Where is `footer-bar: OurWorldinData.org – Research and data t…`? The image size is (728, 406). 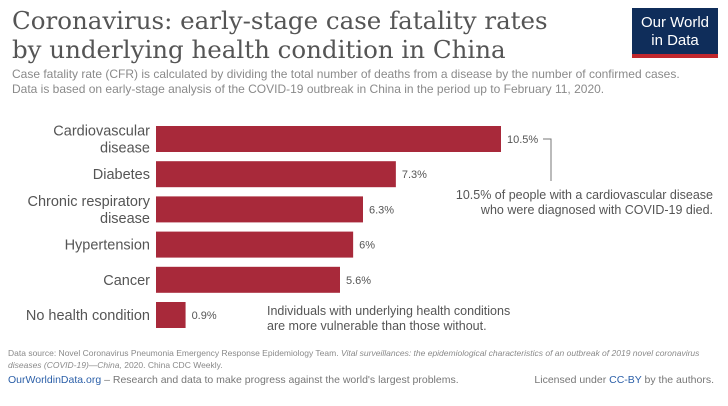 footer-bar: OurWorldinData.org – Research and data t… is located at coordinates (364, 380).